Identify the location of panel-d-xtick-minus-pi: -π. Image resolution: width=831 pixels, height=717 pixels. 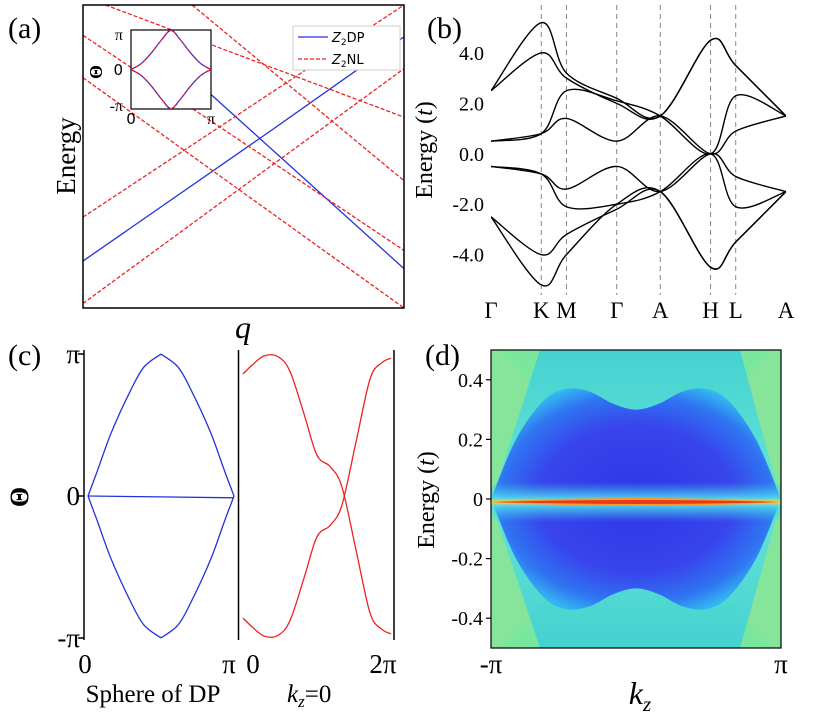
(491, 664).